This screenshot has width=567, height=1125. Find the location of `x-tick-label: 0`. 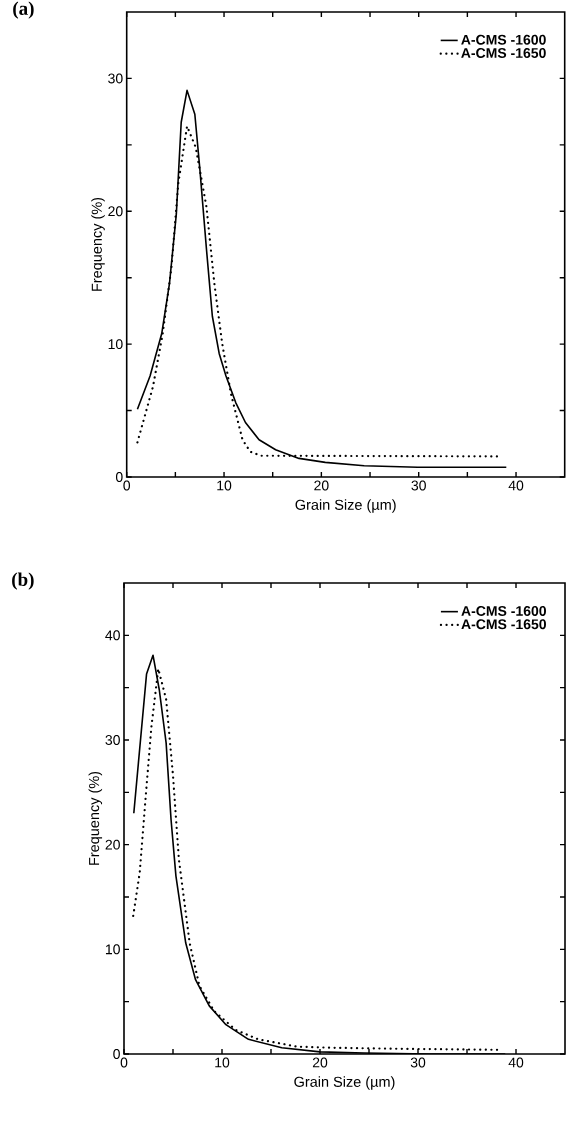

x-tick-label: 0 is located at coordinates (127, 485).